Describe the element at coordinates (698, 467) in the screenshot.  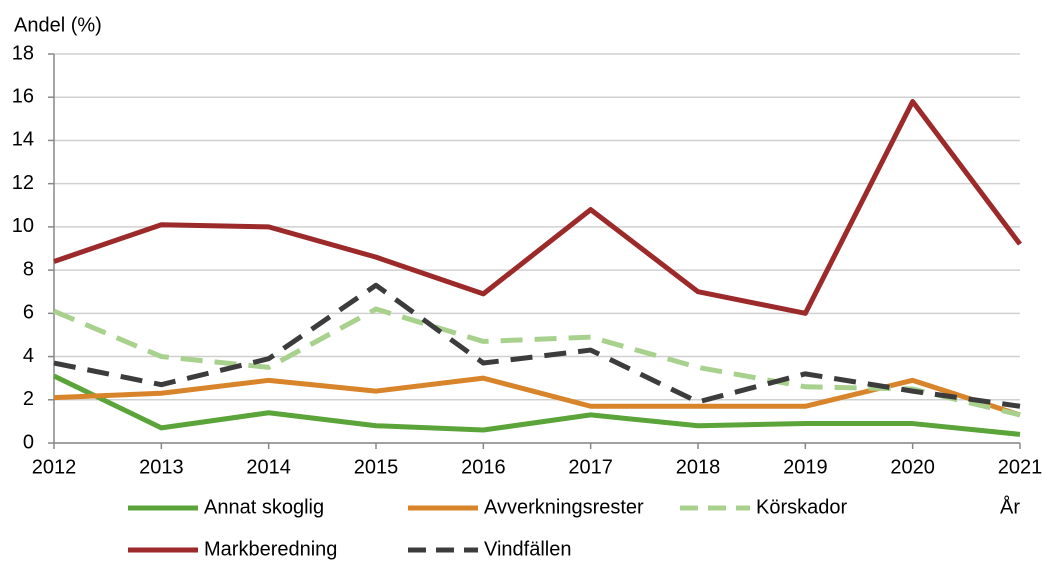
I see `x-tick-label: 2018` at that location.